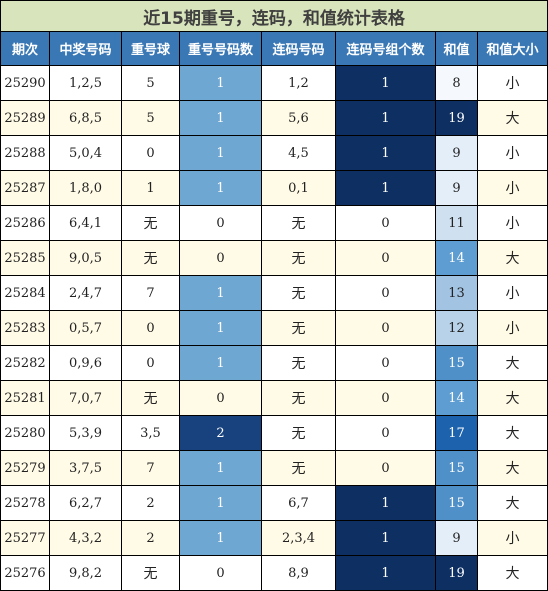  I want to click on numbers-cell: 6,4,1, so click(85, 223).